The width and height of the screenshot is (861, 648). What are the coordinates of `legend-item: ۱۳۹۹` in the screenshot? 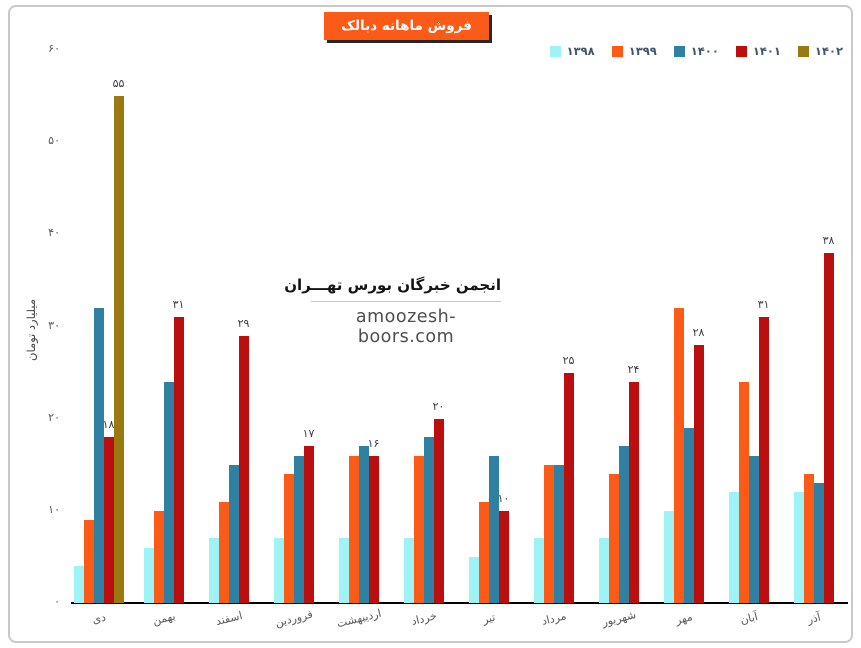 It's located at (634, 51).